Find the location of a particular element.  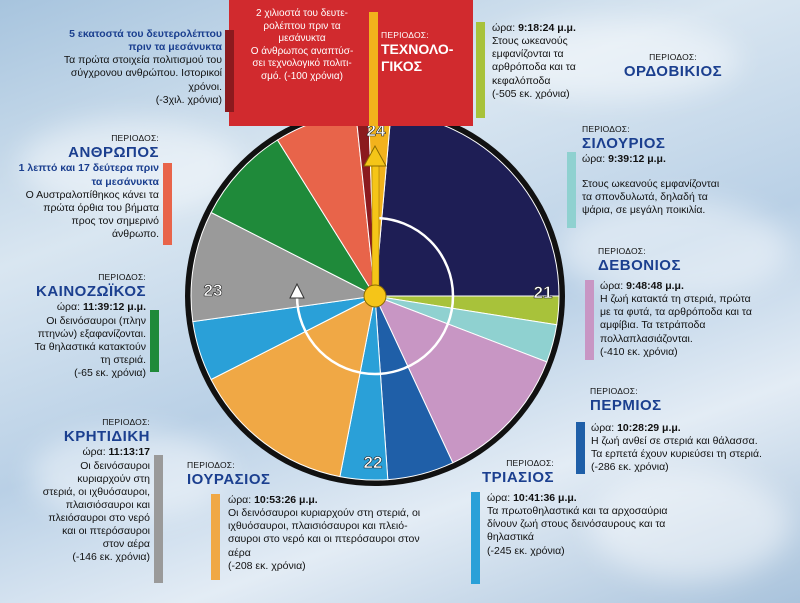

devonios-heading: ΠΕΡΙΟΔΟΣ: ΔΕΒΟΝΙΟΣ is located at coordinates (639, 260).